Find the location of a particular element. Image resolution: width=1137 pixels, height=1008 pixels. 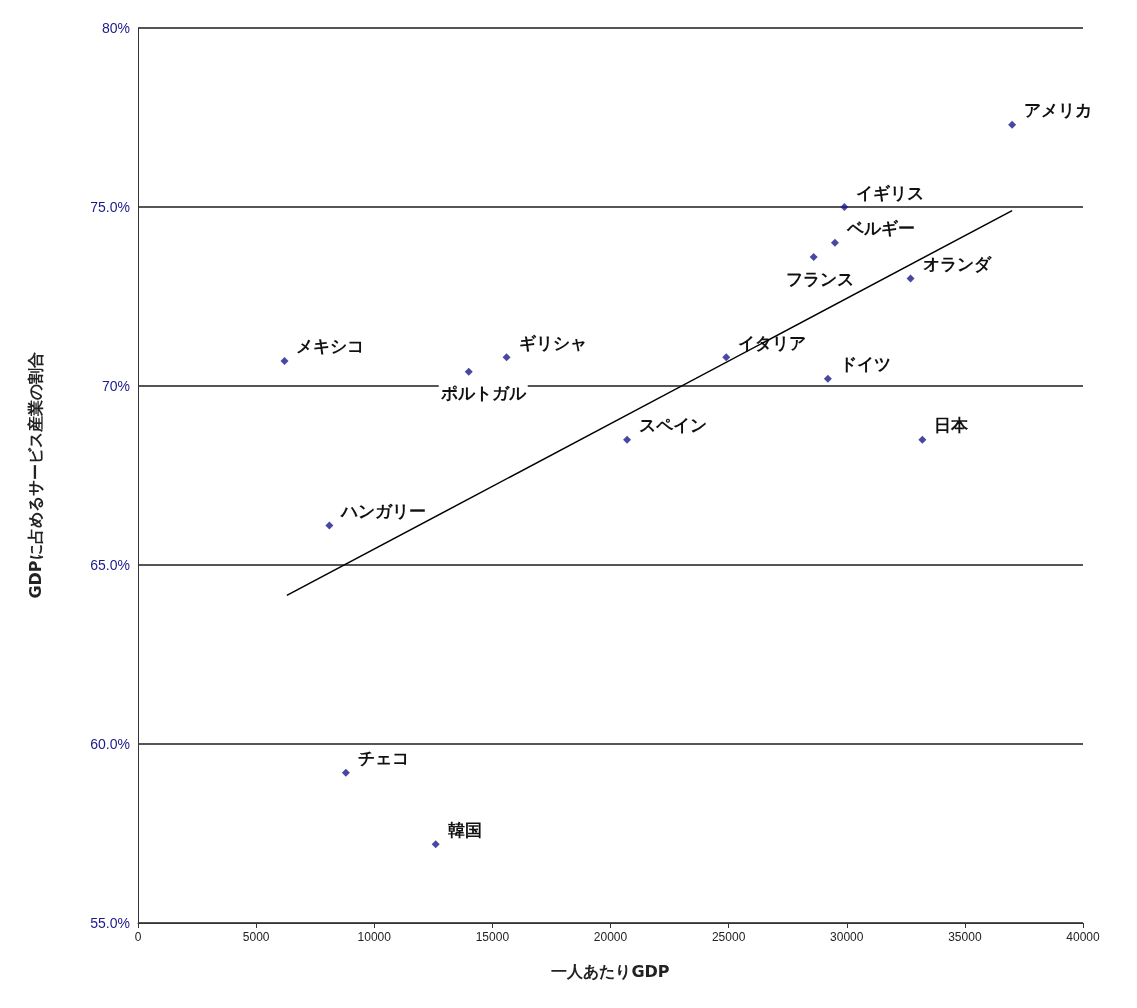

x-tick-label: 35000 is located at coordinates (965, 937).